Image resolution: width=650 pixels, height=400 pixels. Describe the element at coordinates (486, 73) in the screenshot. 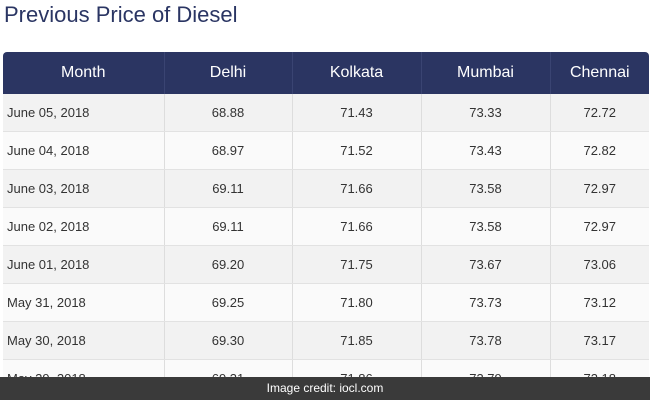

I see `column-header-mumbai: Mumbai` at that location.